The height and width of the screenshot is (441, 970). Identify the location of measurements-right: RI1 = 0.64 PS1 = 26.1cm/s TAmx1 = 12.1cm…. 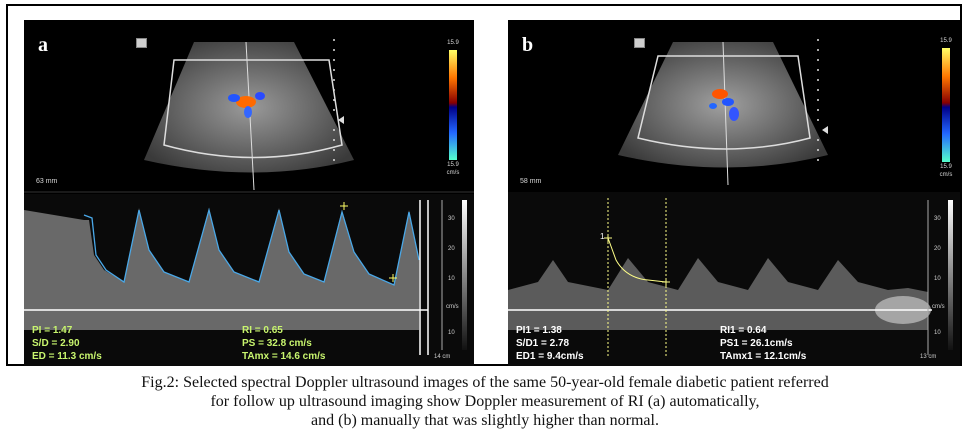
(763, 343).